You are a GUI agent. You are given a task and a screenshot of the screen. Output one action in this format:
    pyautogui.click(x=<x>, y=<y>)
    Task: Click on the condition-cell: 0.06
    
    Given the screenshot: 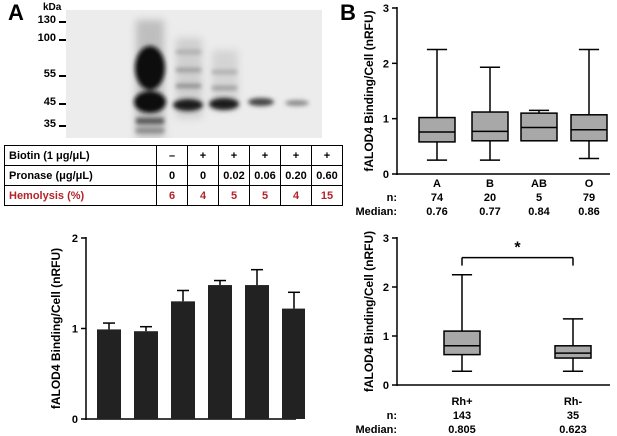 What is the action you would take?
    pyautogui.click(x=265, y=175)
    